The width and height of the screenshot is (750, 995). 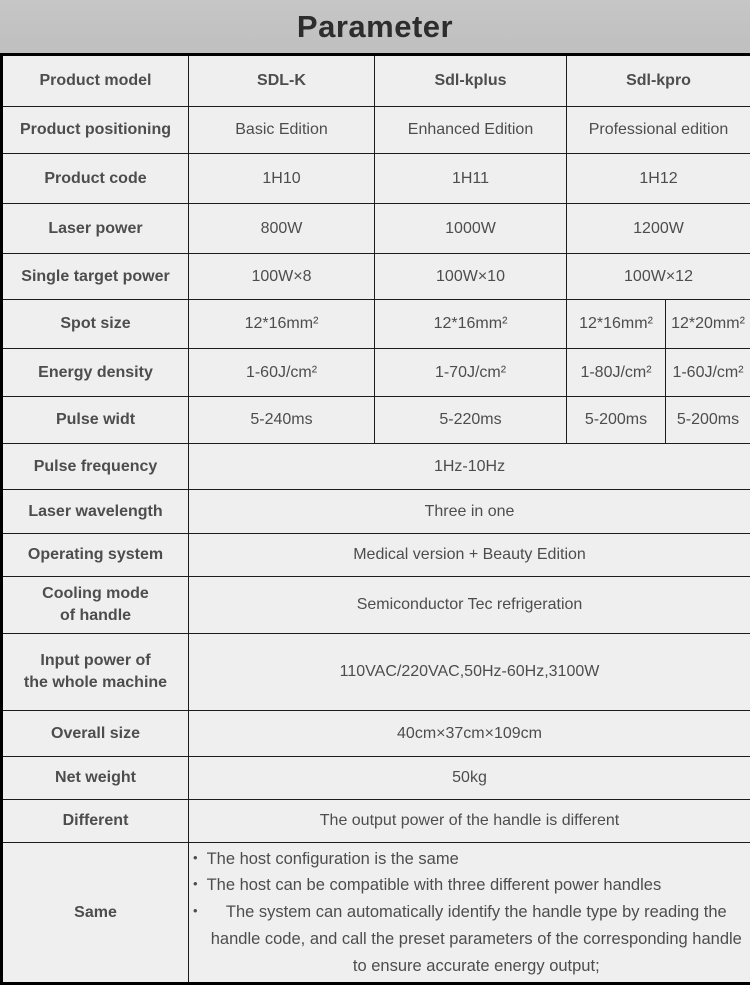 I want to click on spec-value: 40cm×37cm×109cm, so click(x=468, y=733).